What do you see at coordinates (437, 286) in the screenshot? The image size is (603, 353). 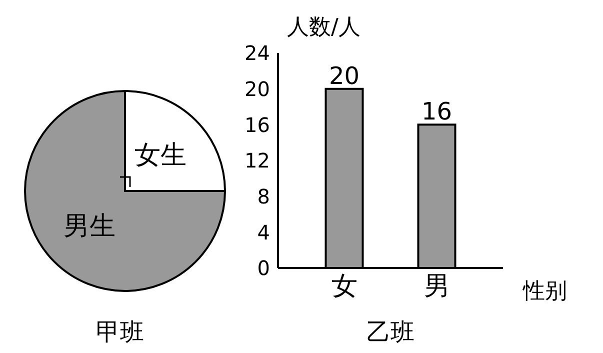 I see `x-tick-label: 男` at bounding box center [437, 286].